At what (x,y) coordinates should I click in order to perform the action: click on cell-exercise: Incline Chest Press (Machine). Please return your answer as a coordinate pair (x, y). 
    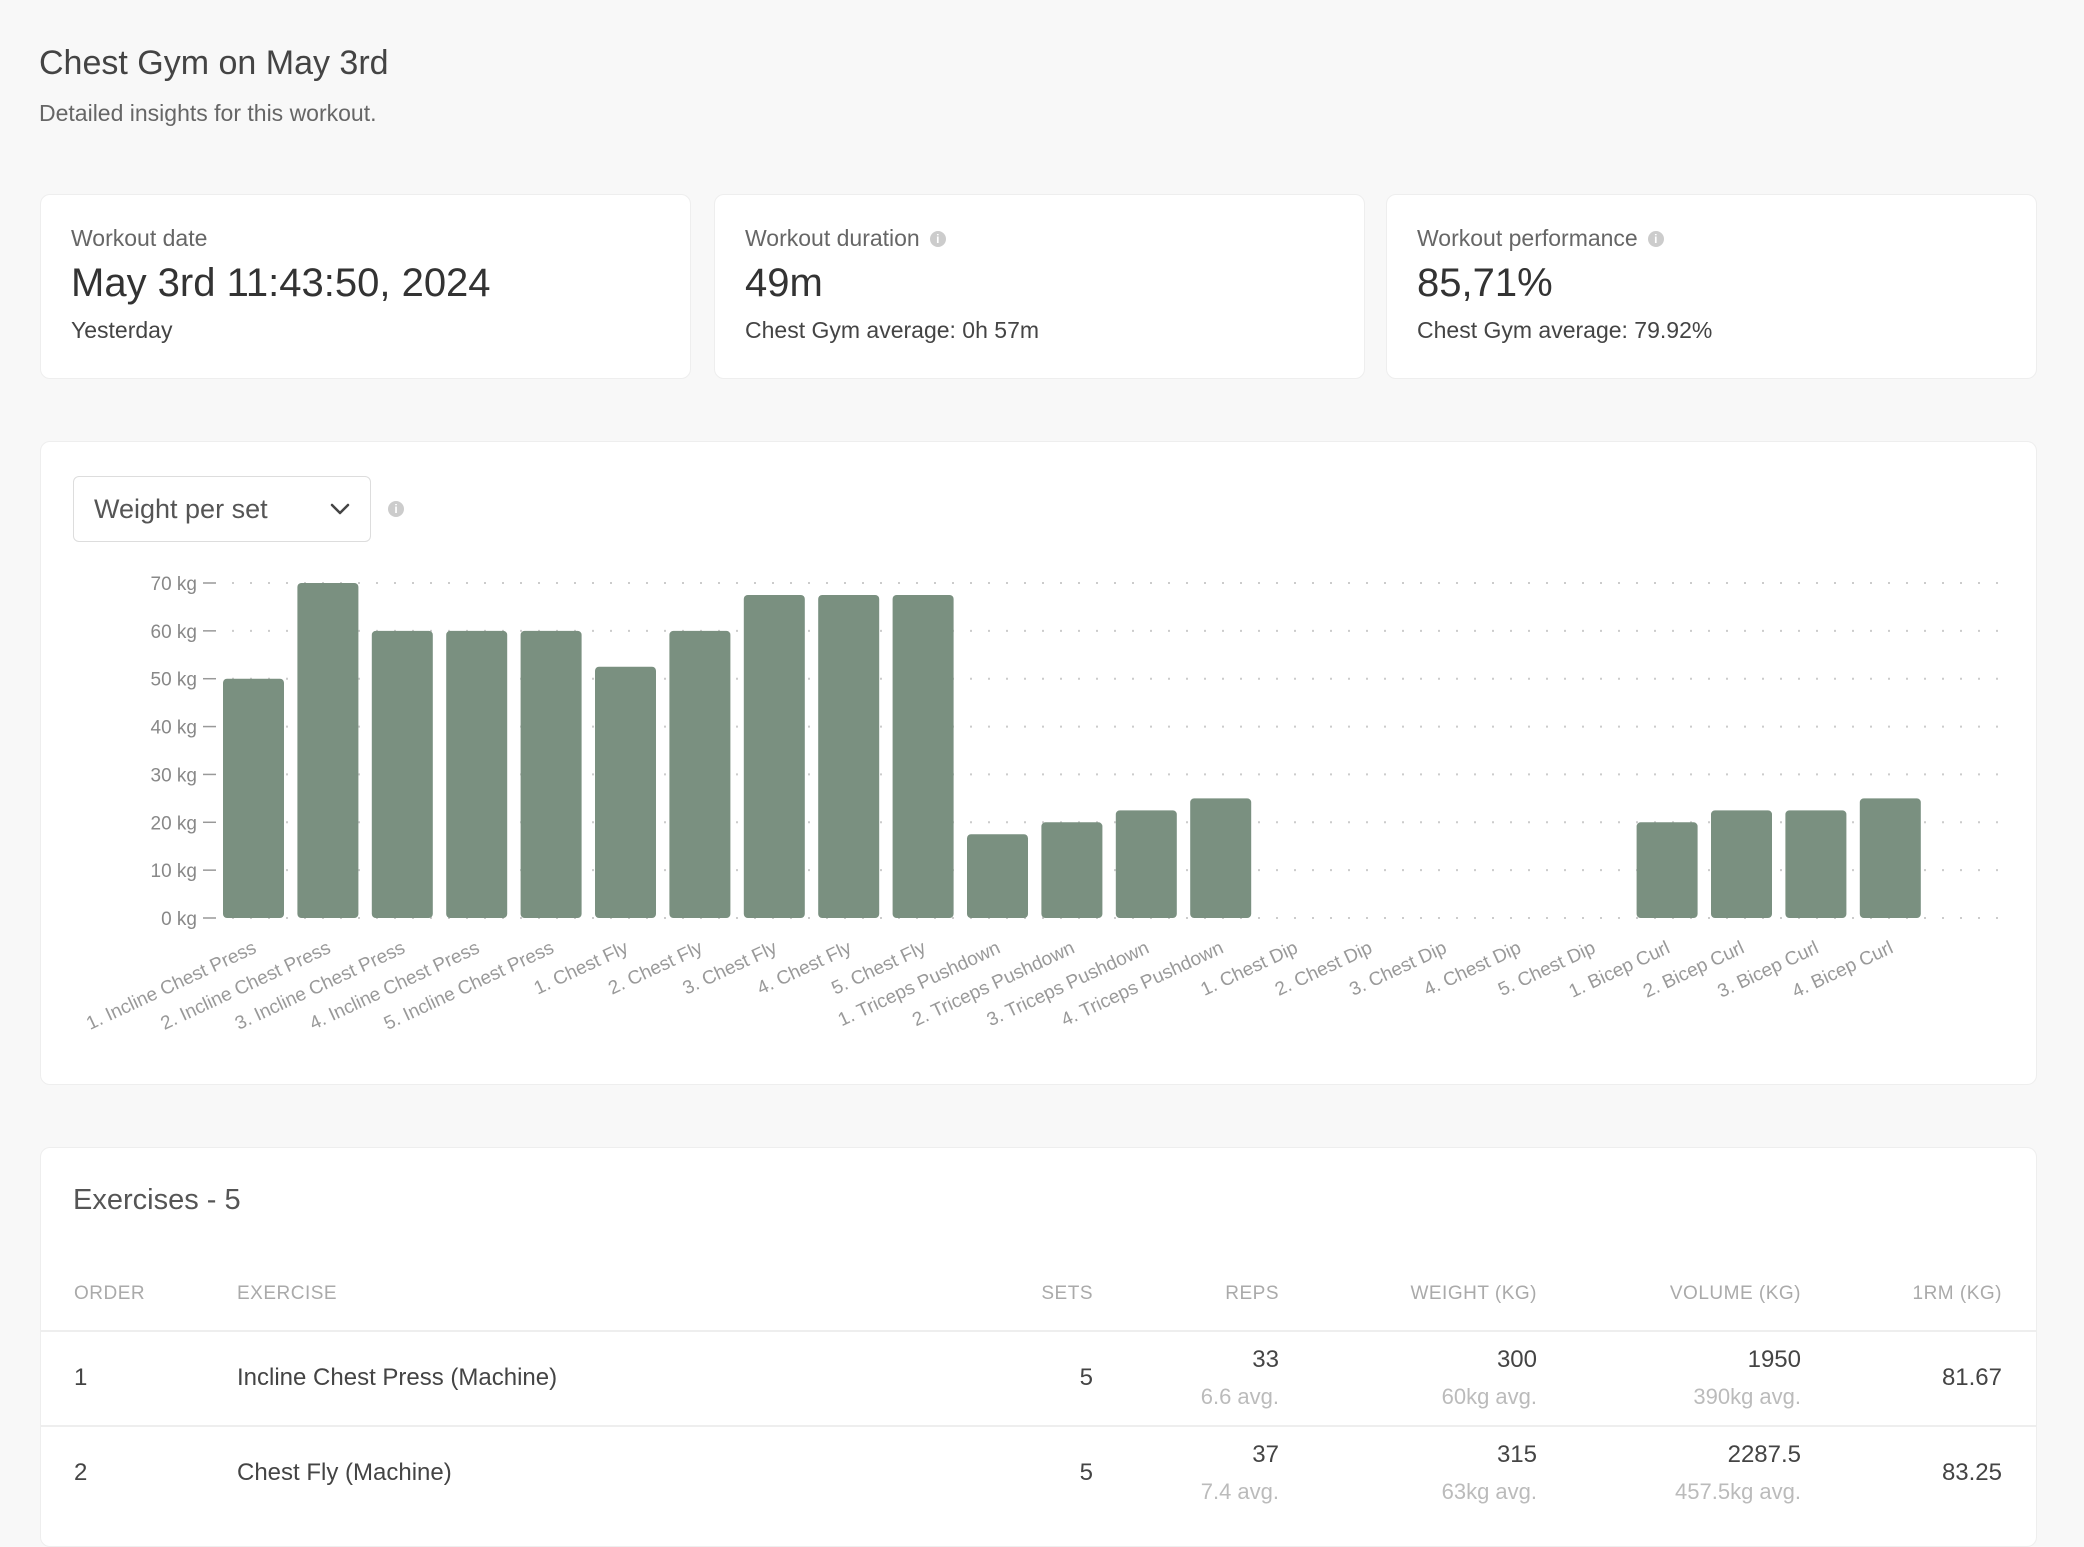
    Looking at the image, I should click on (397, 1377).